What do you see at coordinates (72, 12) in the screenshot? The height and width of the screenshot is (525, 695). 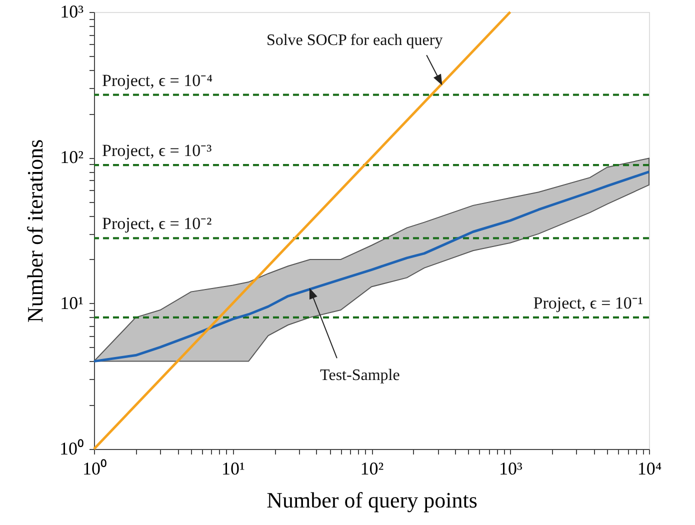 I see `y-tick-label: 10³` at bounding box center [72, 12].